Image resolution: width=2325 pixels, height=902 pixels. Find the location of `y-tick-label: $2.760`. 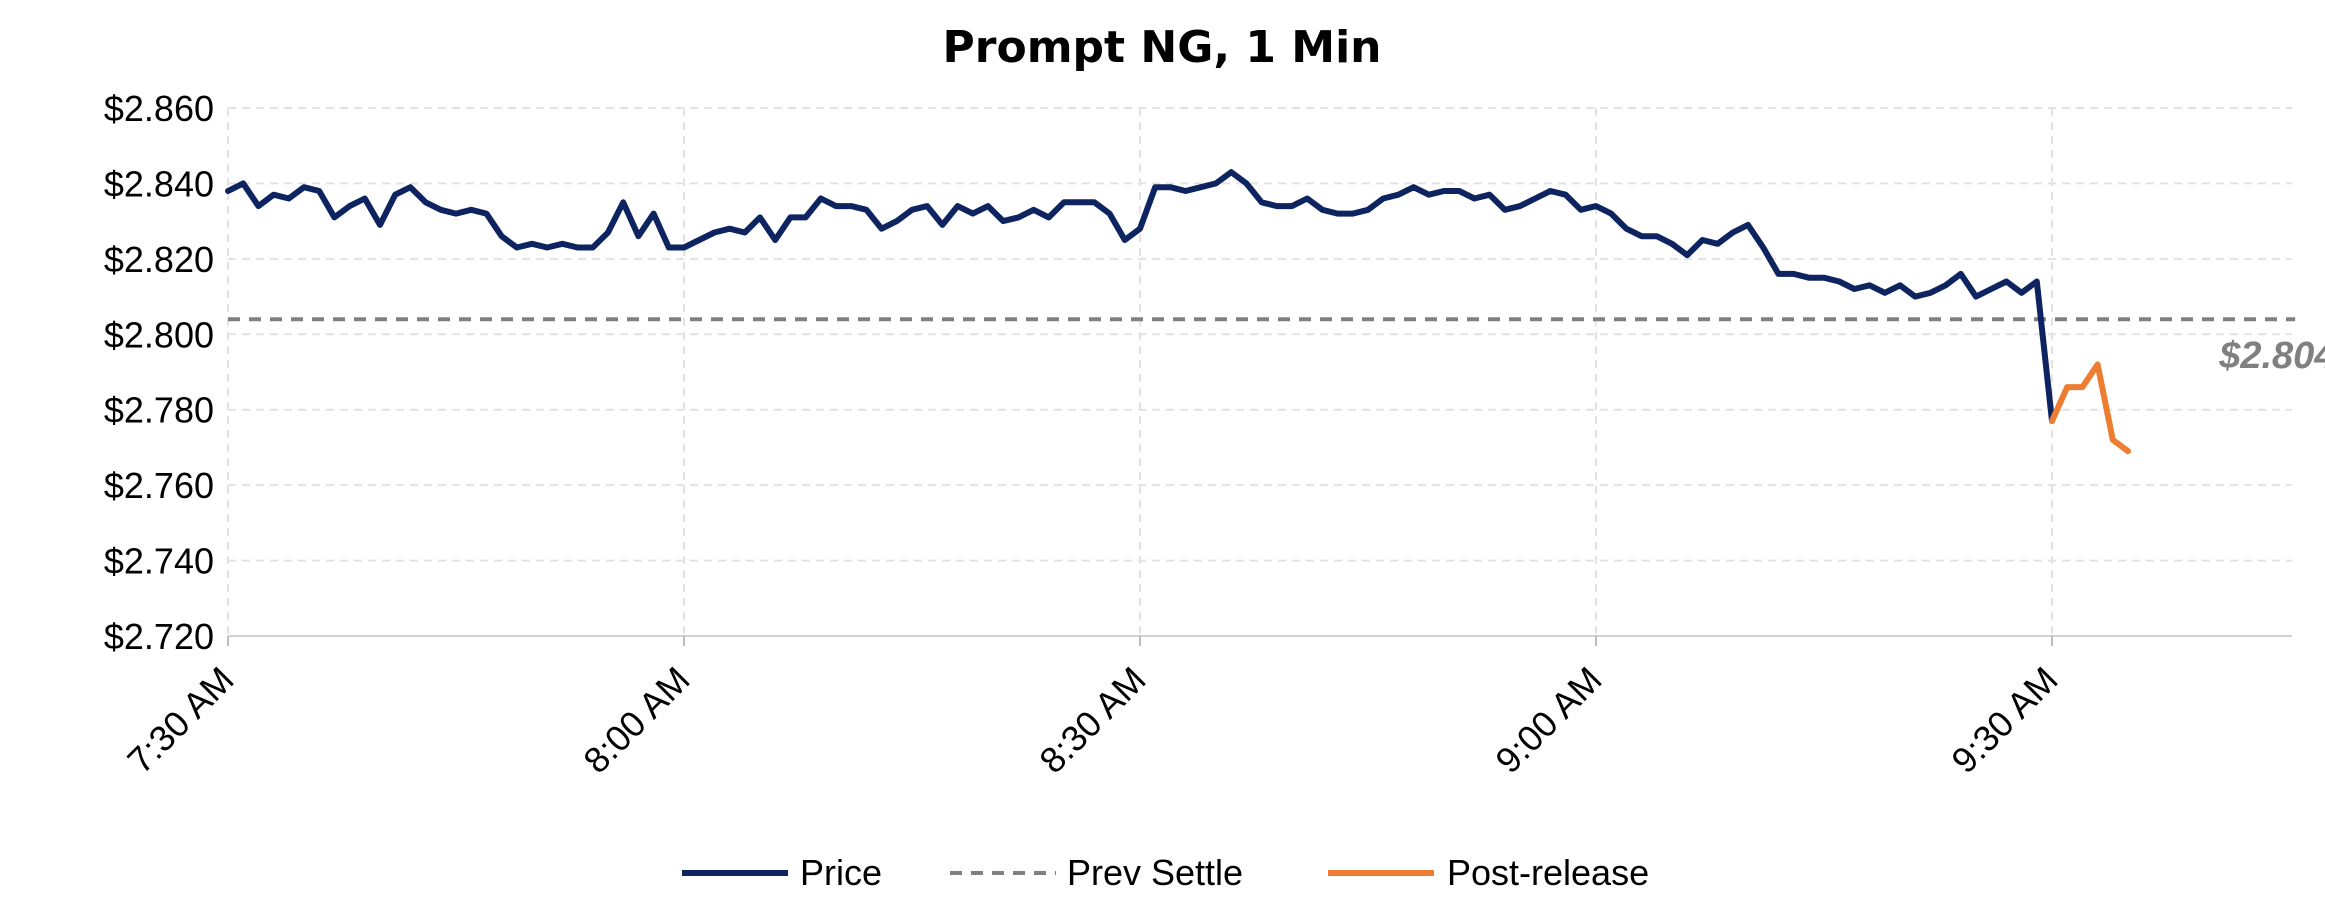

y-tick-label: $2.760 is located at coordinates (159, 485).